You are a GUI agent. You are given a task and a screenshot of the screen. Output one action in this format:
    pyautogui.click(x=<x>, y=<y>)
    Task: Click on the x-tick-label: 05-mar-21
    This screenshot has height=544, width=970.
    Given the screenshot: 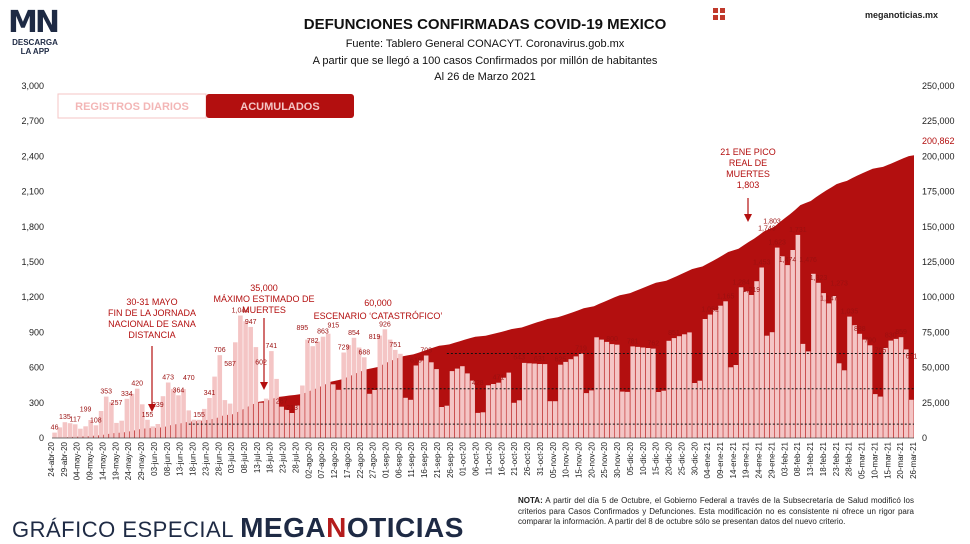 What is the action you would take?
    pyautogui.click(x=862, y=459)
    